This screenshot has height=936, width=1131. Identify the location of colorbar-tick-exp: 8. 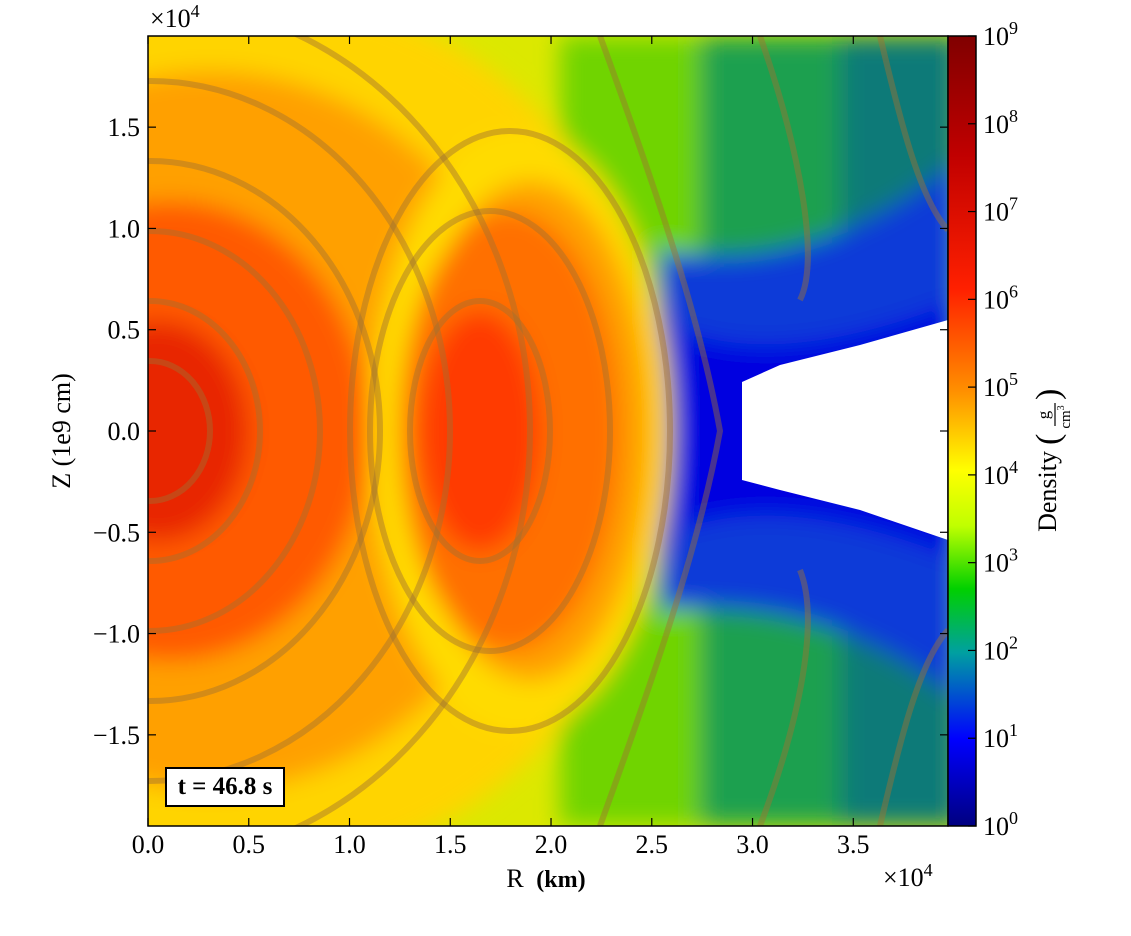
(1013, 116).